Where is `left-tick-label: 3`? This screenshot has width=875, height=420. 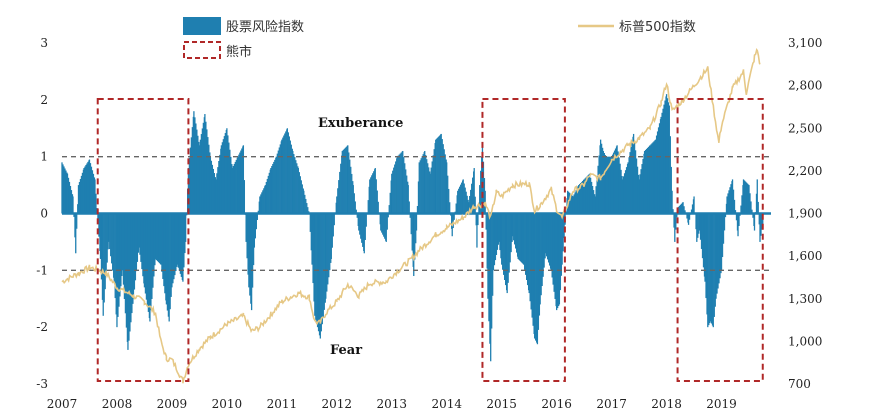
left-tick-label: 3 is located at coordinates (44, 43).